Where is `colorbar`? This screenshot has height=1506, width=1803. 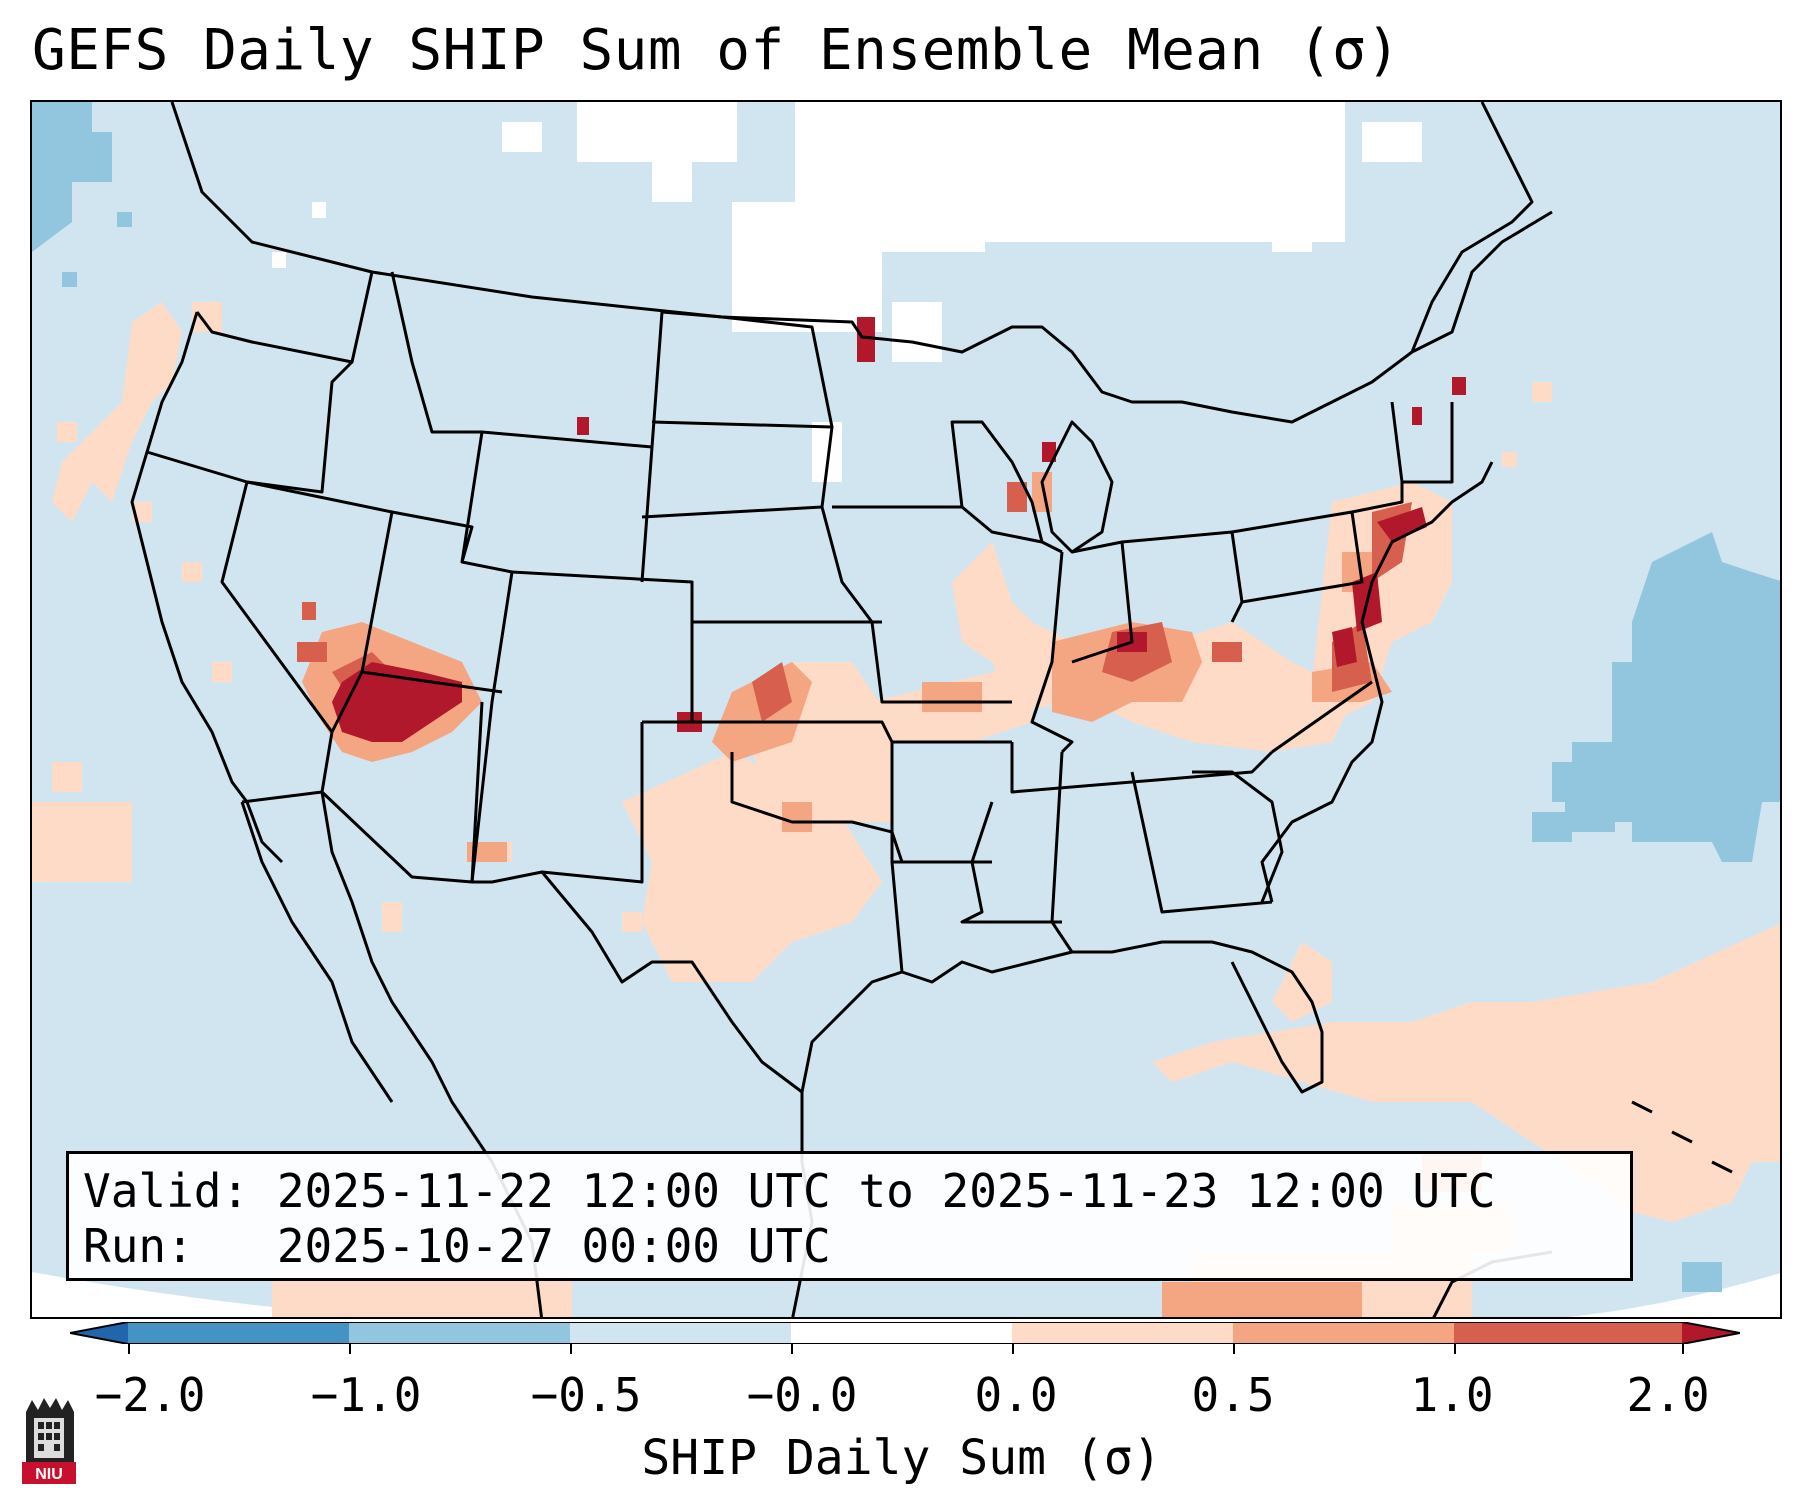 colorbar is located at coordinates (905, 1333).